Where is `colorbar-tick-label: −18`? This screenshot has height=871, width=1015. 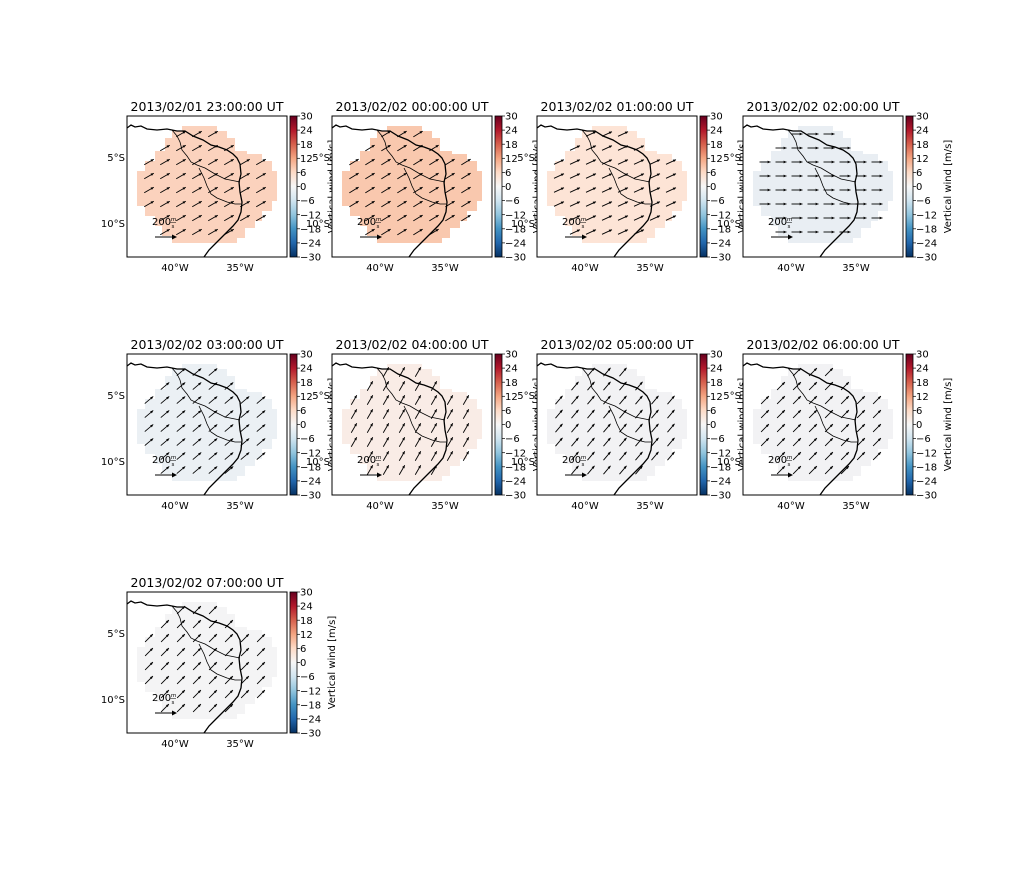
colorbar-tick-label: −18 is located at coordinates (720, 229).